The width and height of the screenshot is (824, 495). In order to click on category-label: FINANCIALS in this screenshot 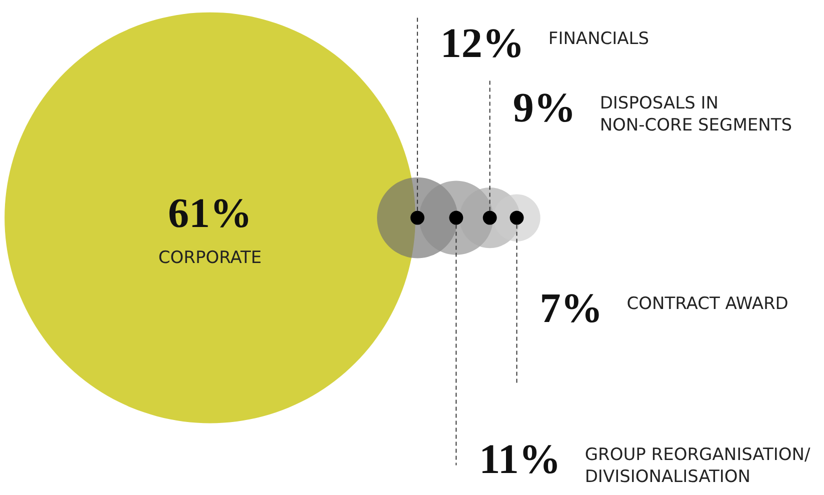, I will do `click(599, 39)`.